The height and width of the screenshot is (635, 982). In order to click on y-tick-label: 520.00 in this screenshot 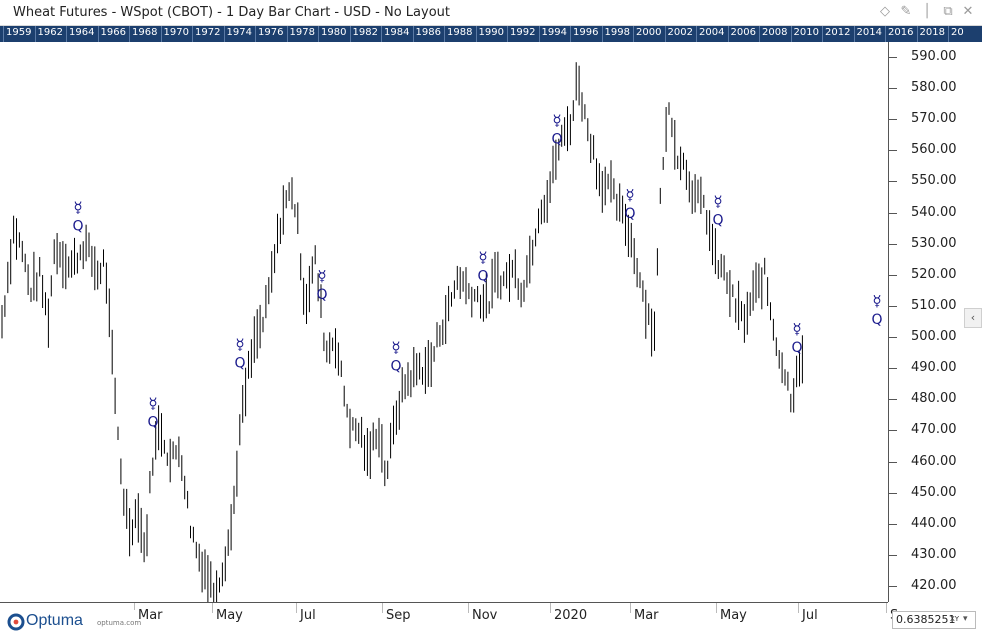, I will do `click(934, 274)`.